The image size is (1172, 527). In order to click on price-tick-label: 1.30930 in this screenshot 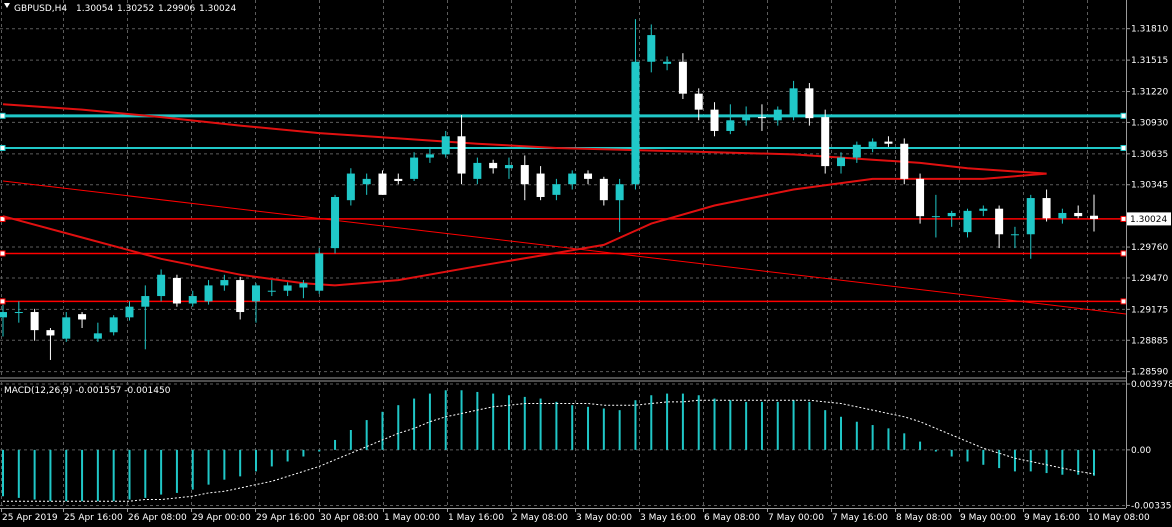, I will do `click(1149, 123)`.